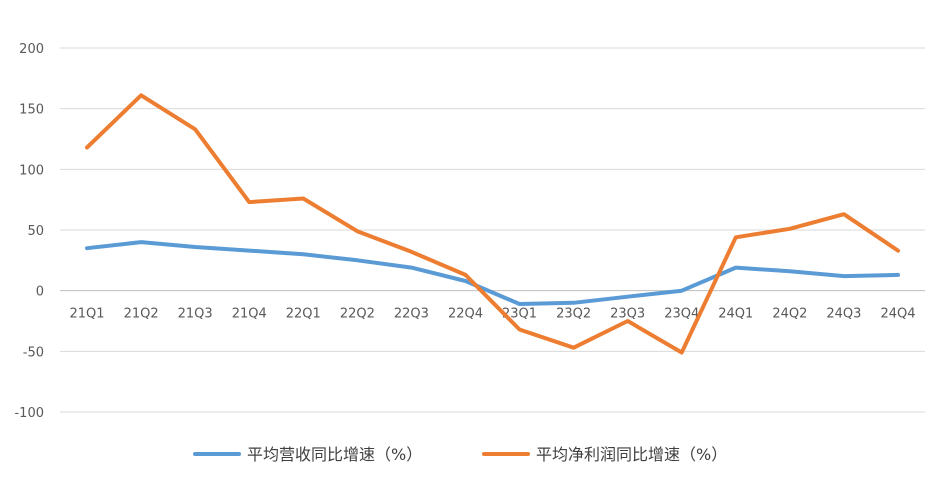  What do you see at coordinates (40, 292) in the screenshot?
I see `y-tick-label: 0` at bounding box center [40, 292].